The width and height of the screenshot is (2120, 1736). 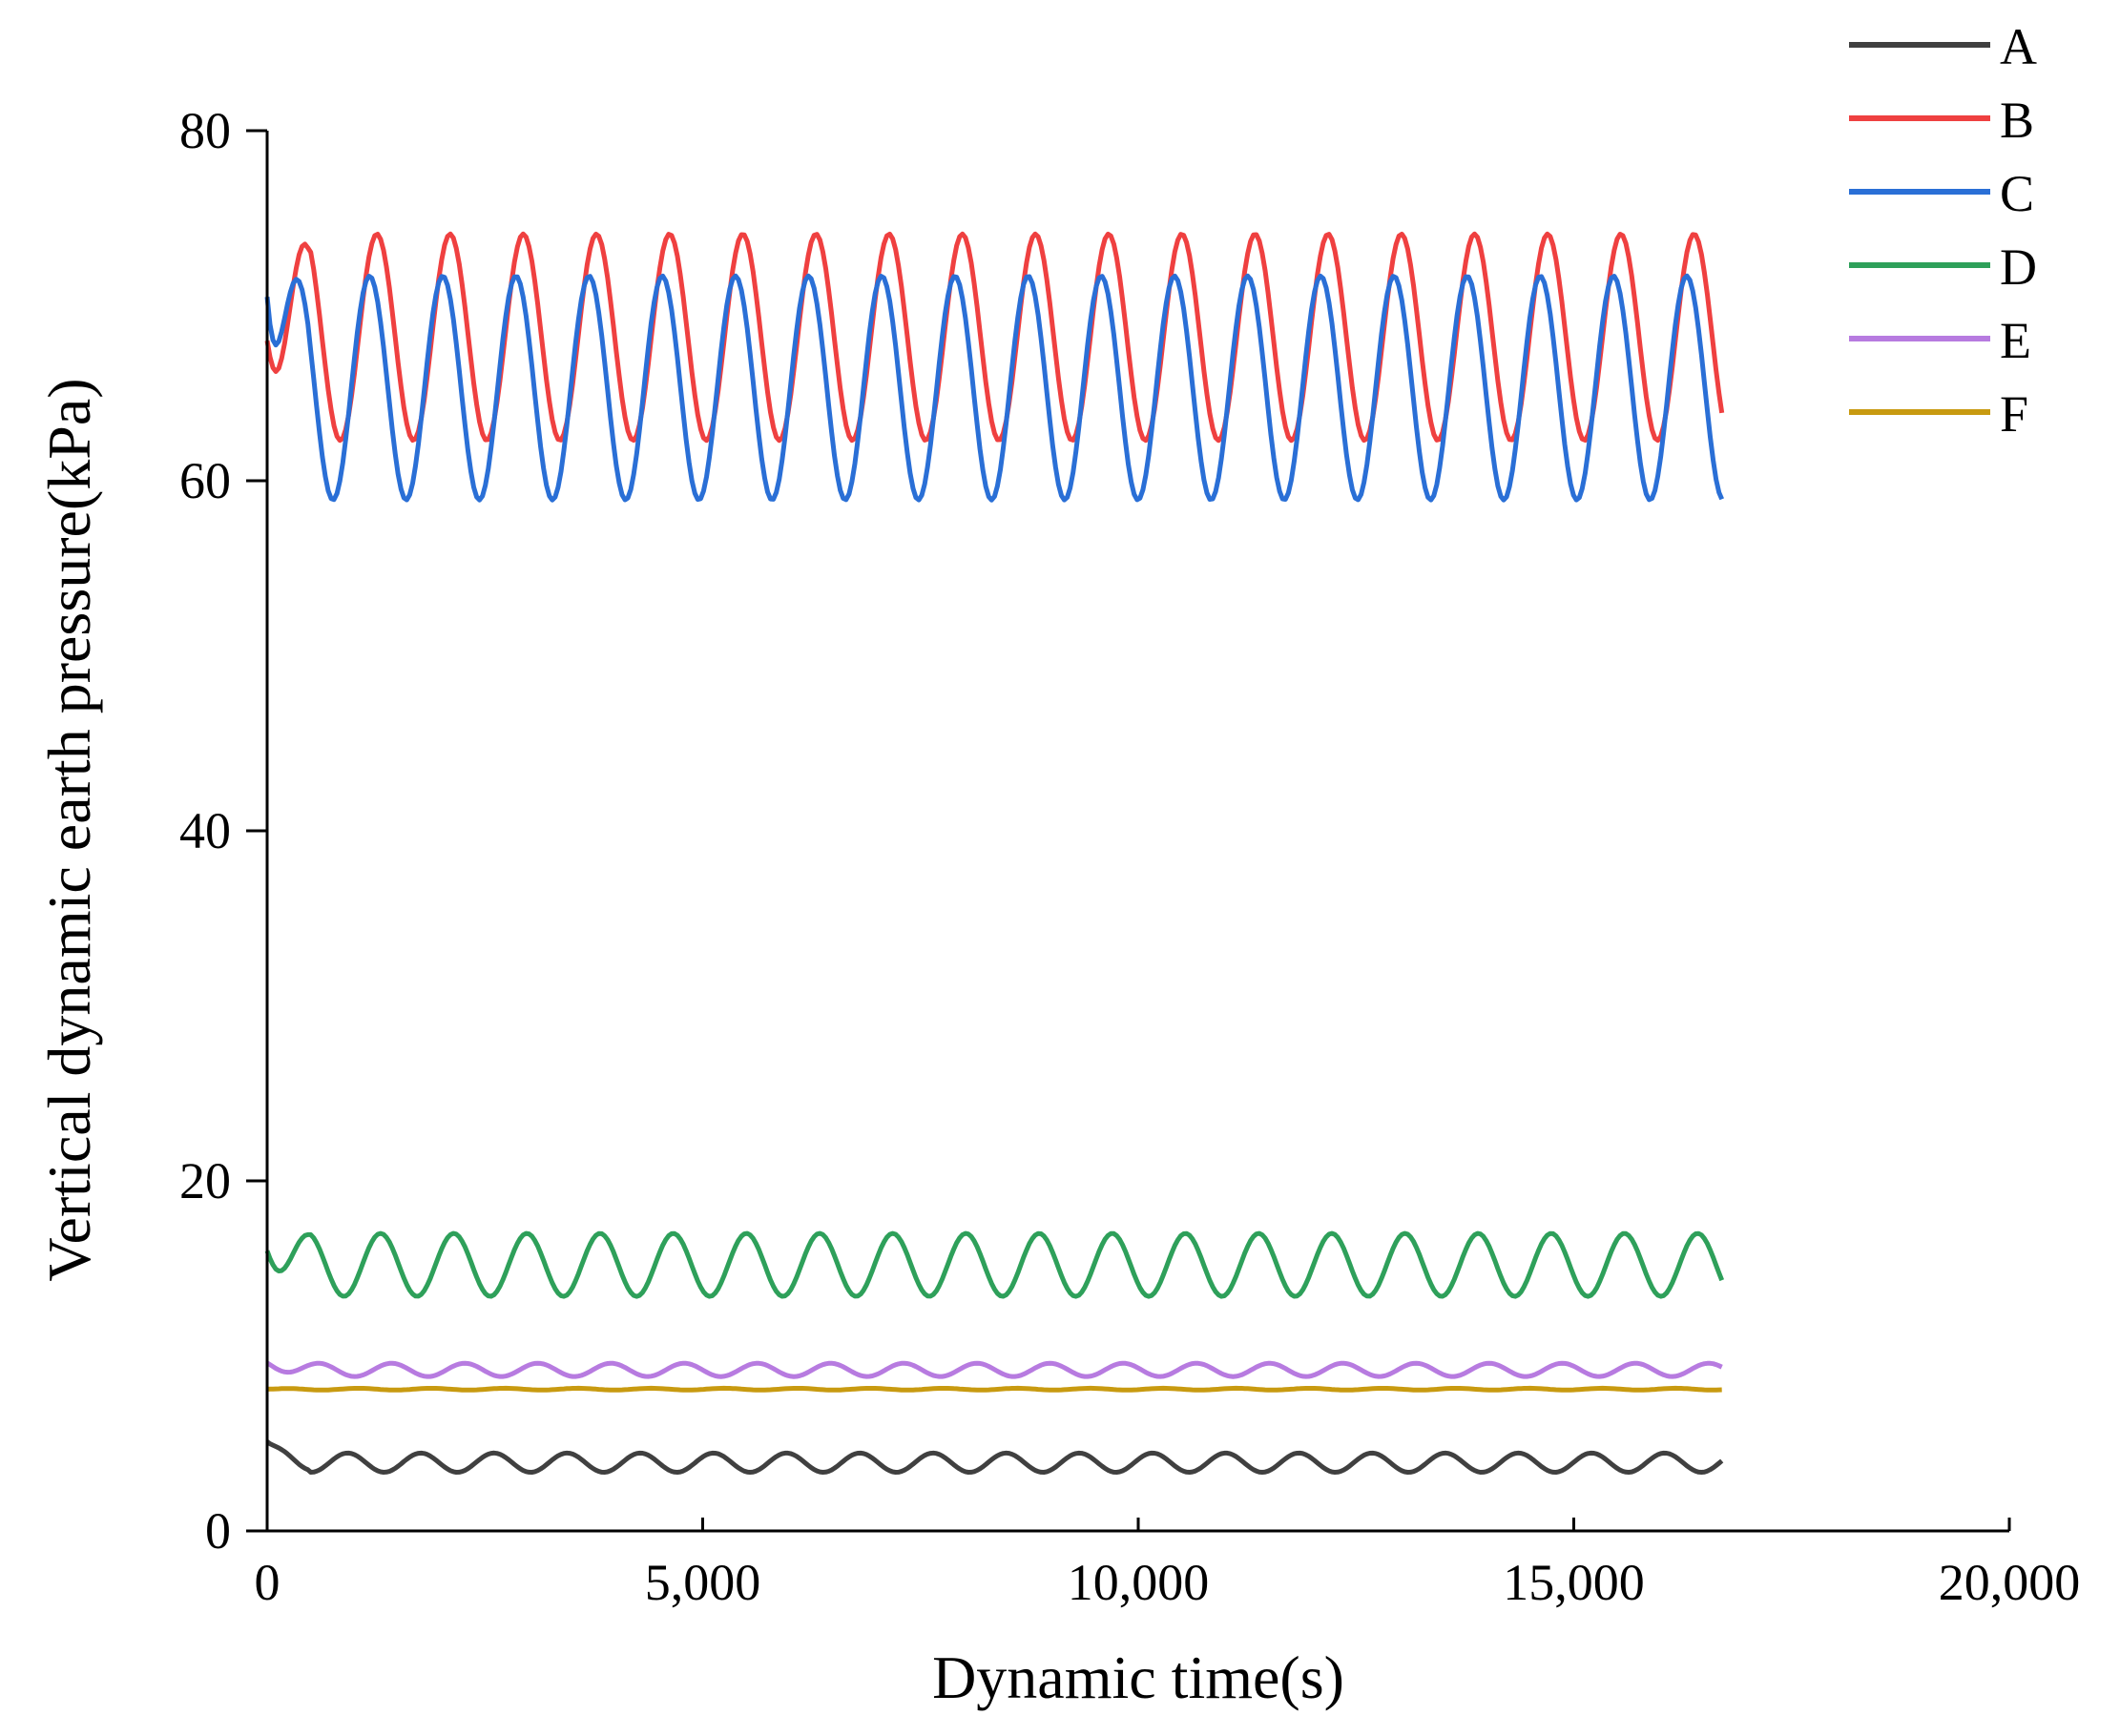 I want to click on series-line-e, so click(x=994, y=1369).